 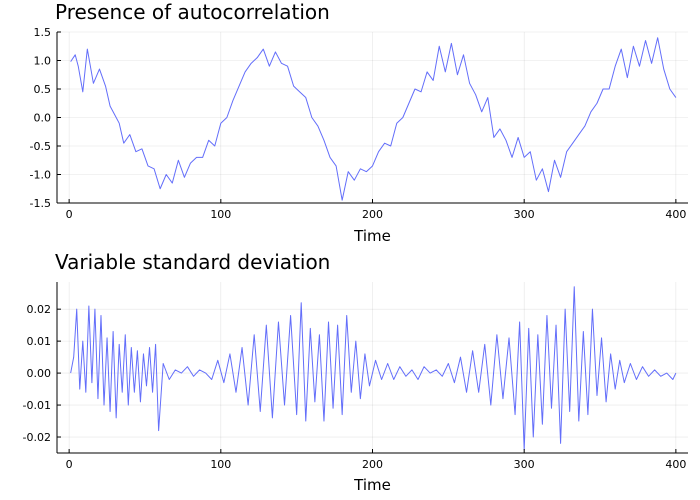 I want to click on y-tick-label: 0.01, so click(x=39, y=341).